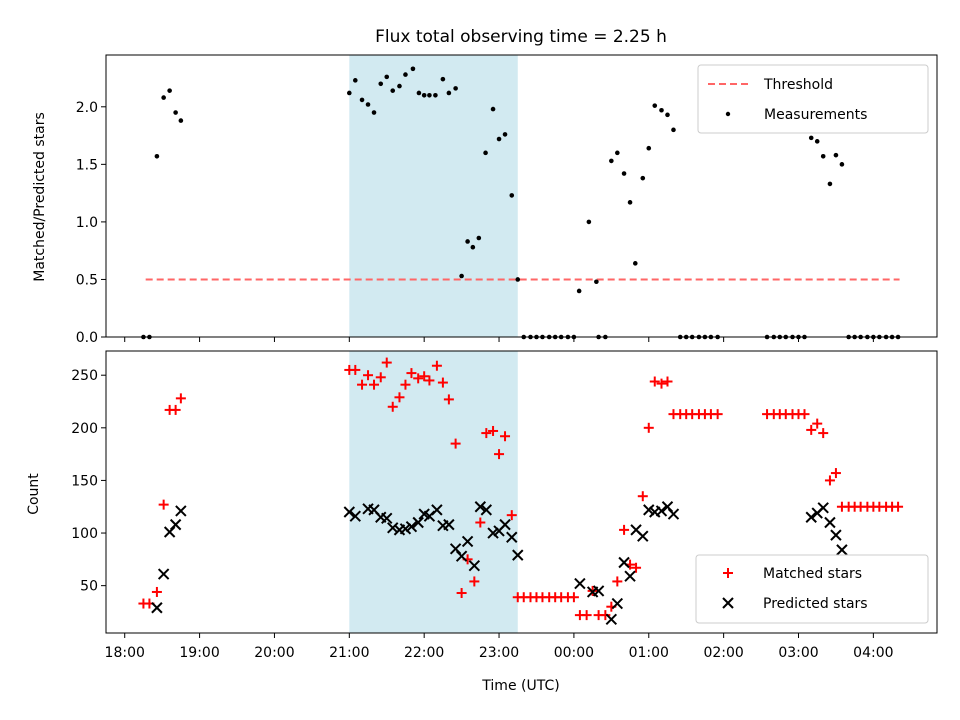  I want to click on legend-measurements-label: Measurements, so click(815, 115).